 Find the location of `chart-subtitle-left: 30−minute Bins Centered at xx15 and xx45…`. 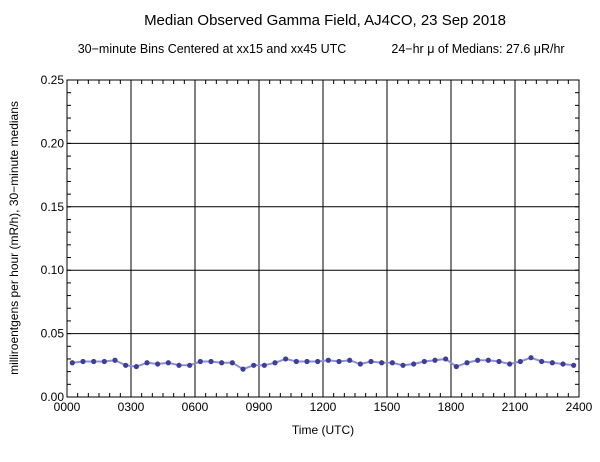

chart-subtitle-left: 30−minute Bins Centered at xx15 and xx45… is located at coordinates (212, 49).